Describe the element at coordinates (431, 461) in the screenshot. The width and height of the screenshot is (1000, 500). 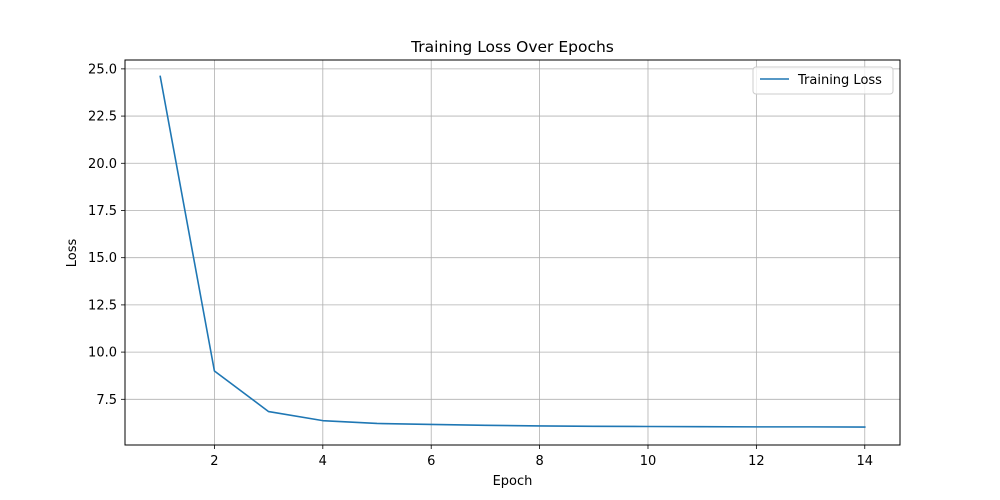
I see `x-tick-label: 6` at that location.